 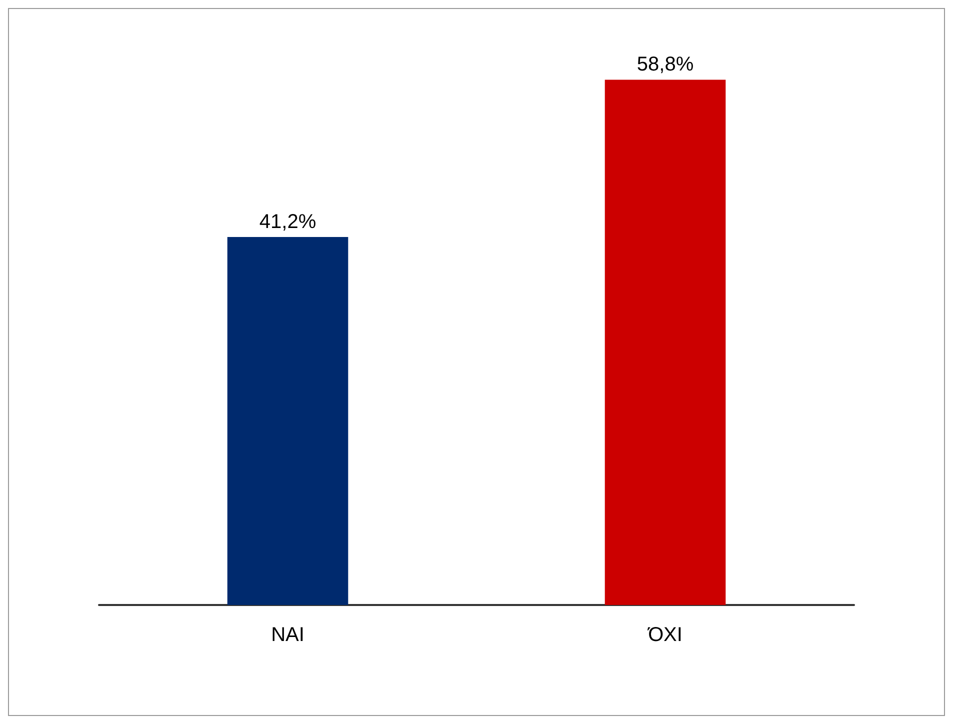 What do you see at coordinates (287, 221) in the screenshot?
I see `data-label: 41,2%` at bounding box center [287, 221].